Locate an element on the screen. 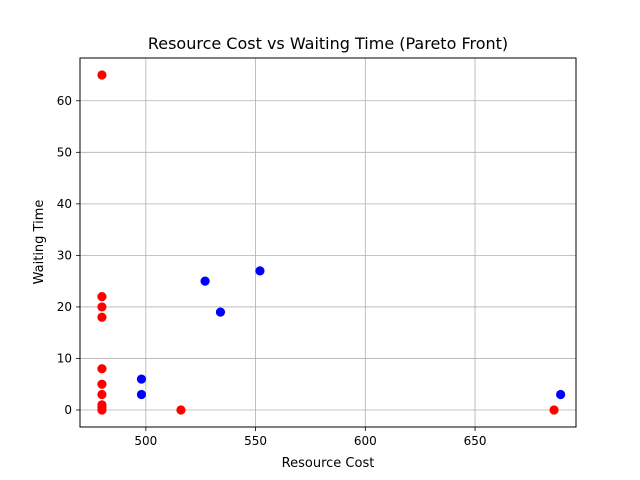 The width and height of the screenshot is (640, 480). x-axis-label: Resource Cost is located at coordinates (328, 463).